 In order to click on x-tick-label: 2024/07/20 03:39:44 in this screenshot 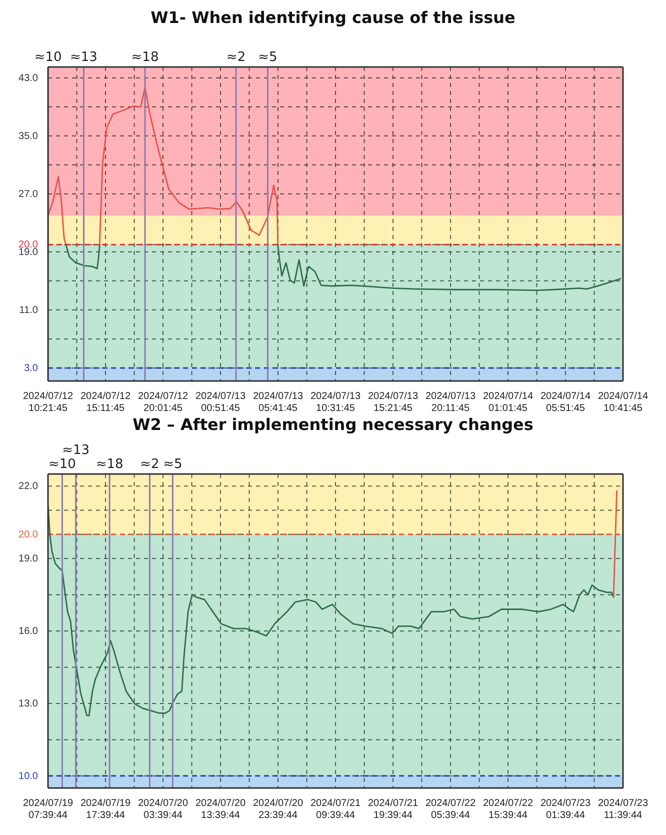, I will do `click(163, 809)`.